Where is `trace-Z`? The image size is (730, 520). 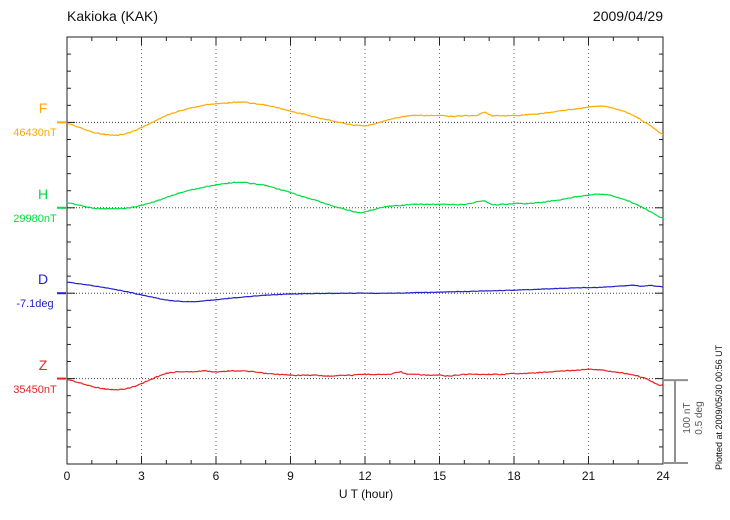
trace-Z is located at coordinates (365, 379).